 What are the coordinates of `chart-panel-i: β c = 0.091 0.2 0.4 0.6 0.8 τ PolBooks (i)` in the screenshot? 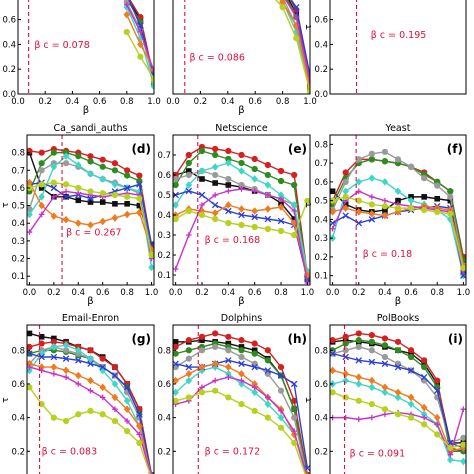 It's located at (385, 393).